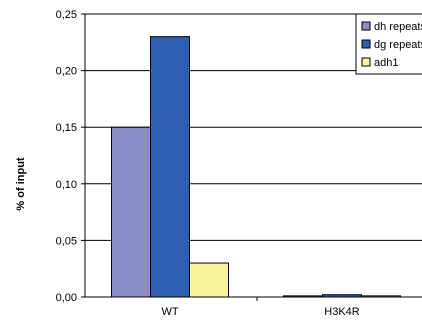 This screenshot has width=422, height=325. What do you see at coordinates (66, 185) in the screenshot?
I see `y-tick-label: 0,10` at bounding box center [66, 185].